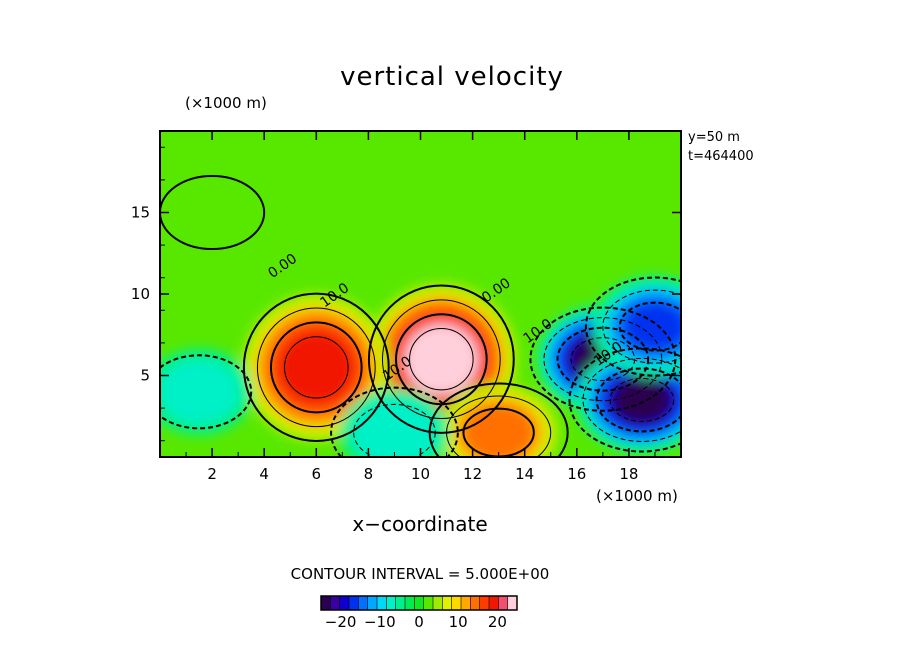 This screenshot has width=904, height=654. I want to click on colorbar-tick-label: 20, so click(497, 622).